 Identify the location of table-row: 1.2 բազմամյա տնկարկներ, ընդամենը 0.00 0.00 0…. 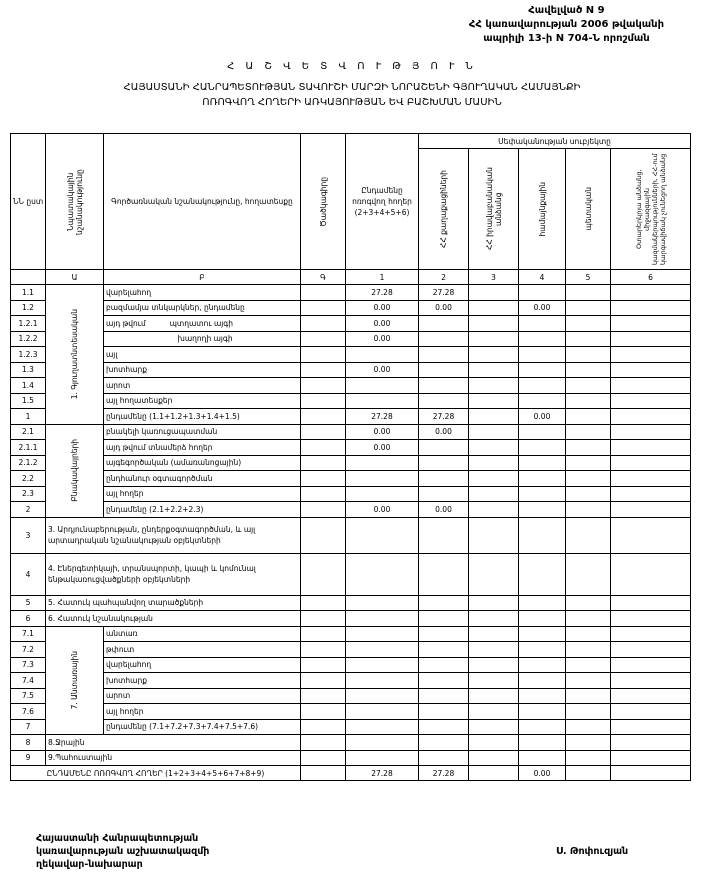
(350, 307).